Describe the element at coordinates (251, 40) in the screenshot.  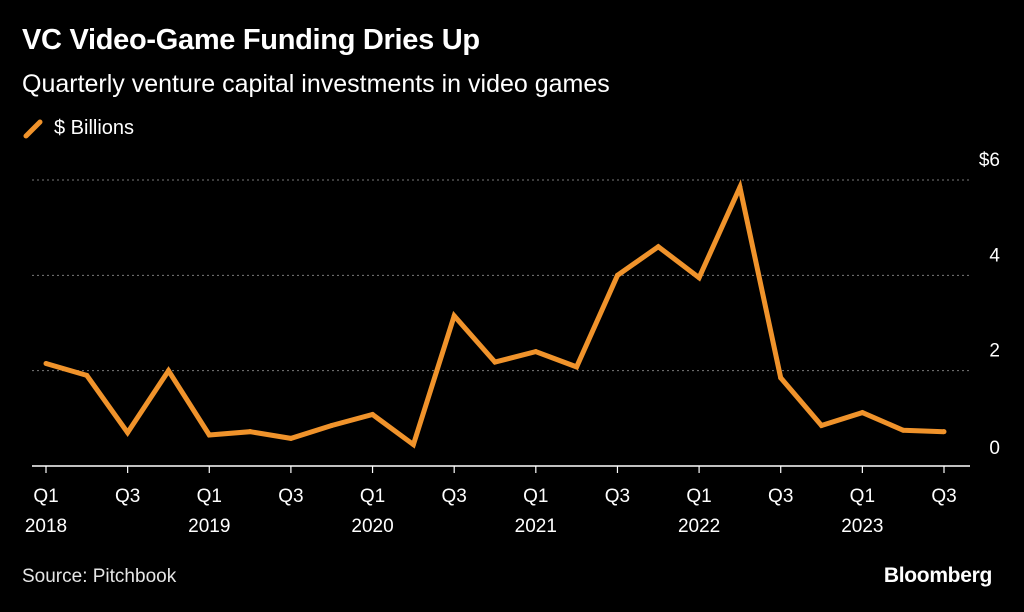
I see `chart-title: VC Video-Game Funding Dries Up` at that location.